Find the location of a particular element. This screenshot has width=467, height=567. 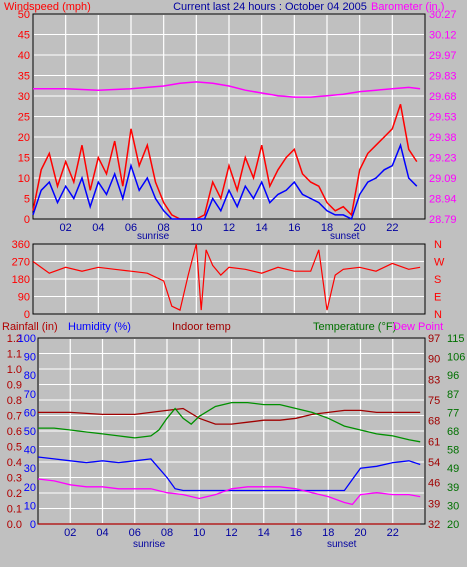

barometer-tick-label: 30.12 is located at coordinates (443, 36).